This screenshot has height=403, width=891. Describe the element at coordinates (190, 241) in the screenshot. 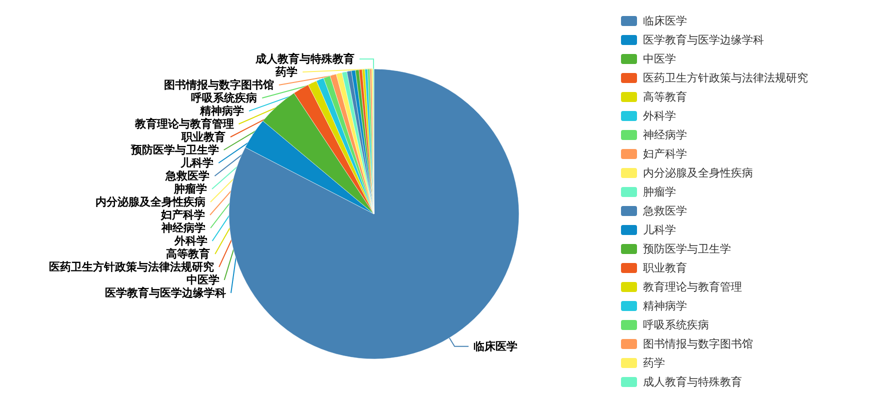

I see `slice-label: 外科学` at that location.